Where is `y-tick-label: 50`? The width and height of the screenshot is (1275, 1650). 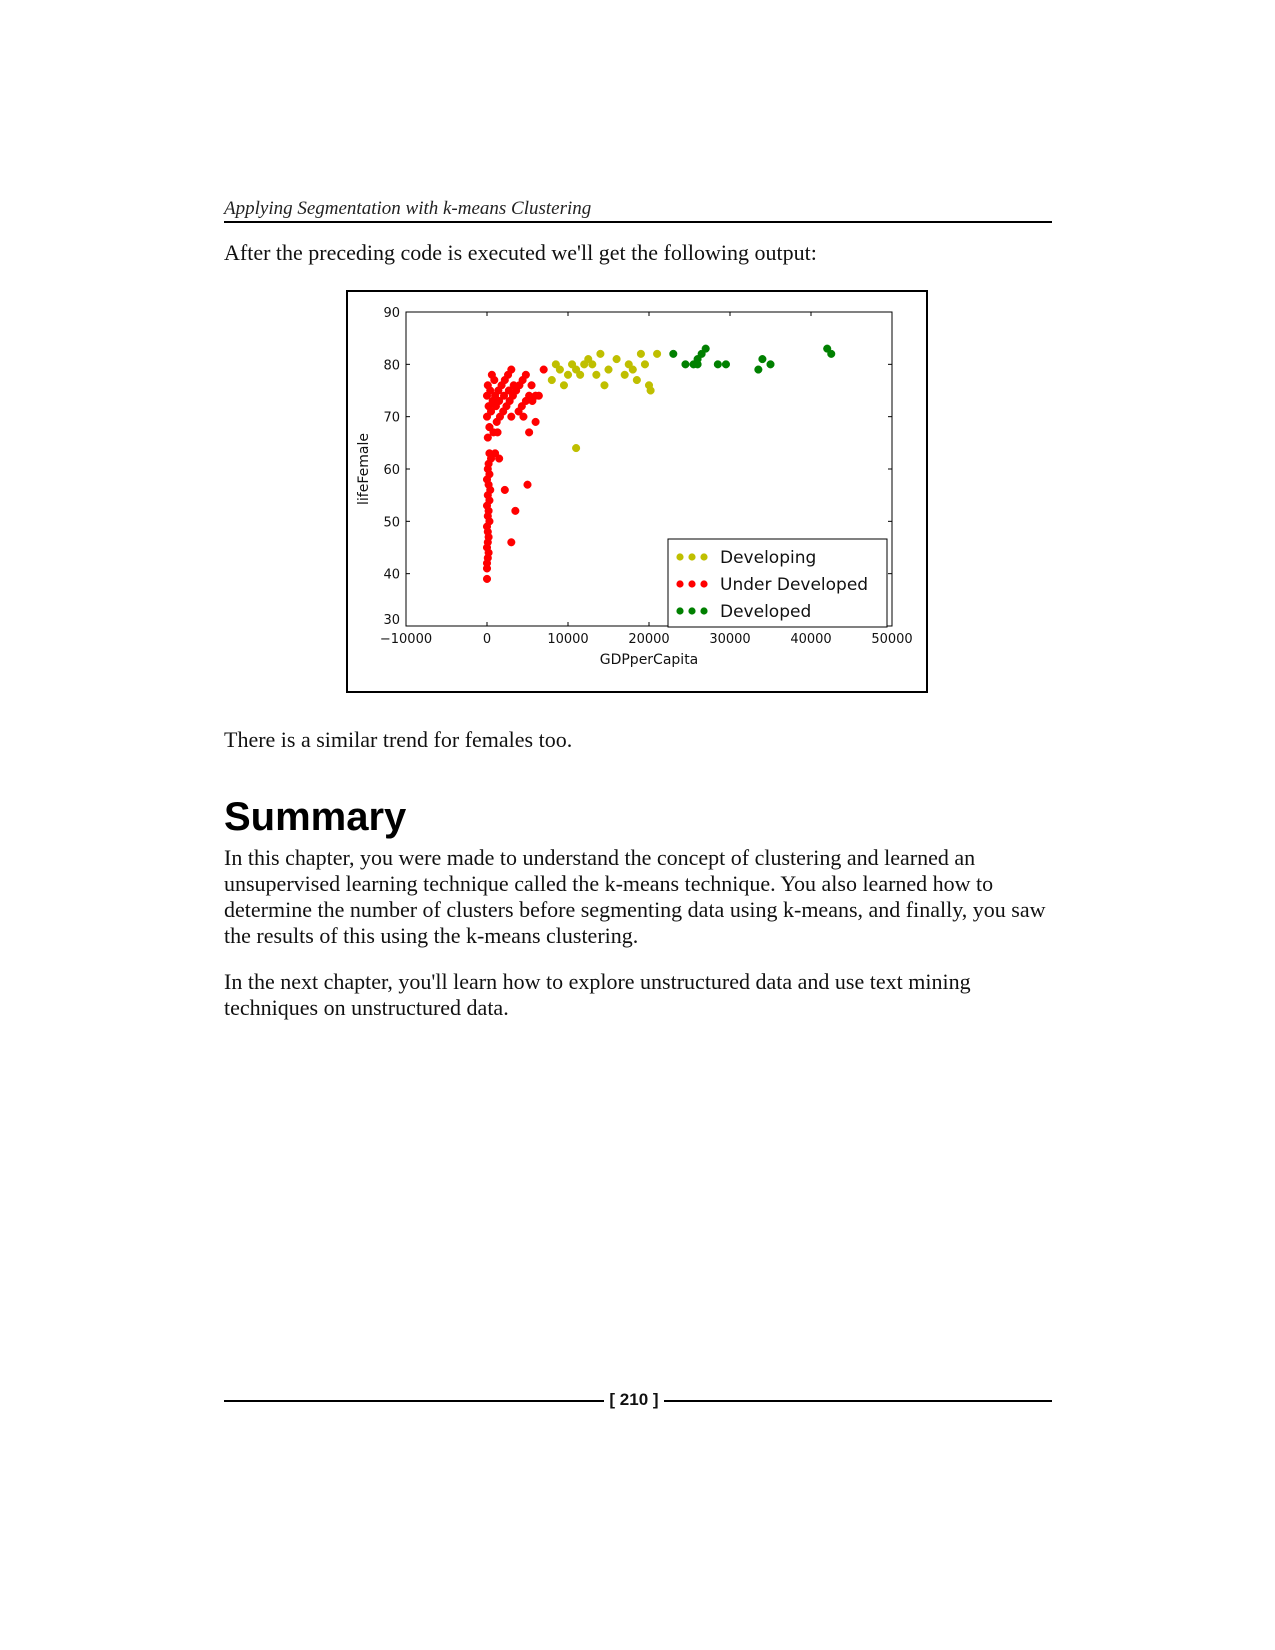 y-tick-label: 50 is located at coordinates (391, 522).